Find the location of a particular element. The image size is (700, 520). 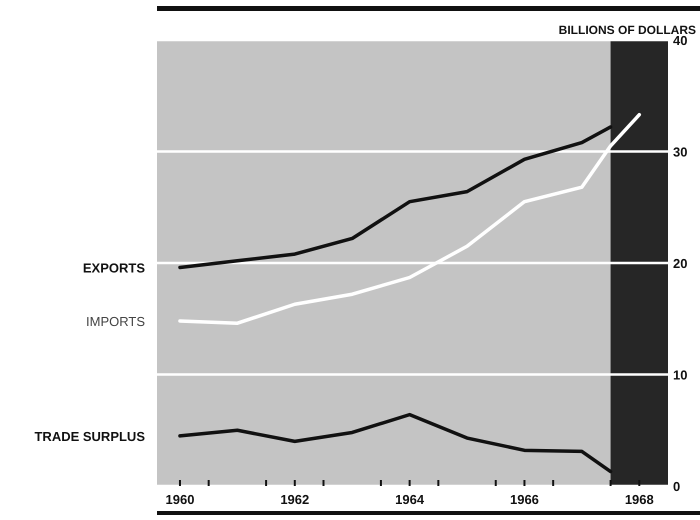

y-tick-label: 10 is located at coordinates (680, 375).